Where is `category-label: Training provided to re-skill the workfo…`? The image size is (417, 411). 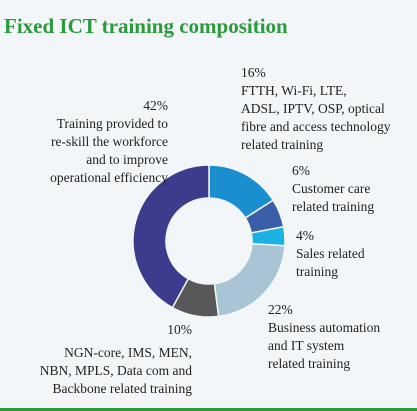
category-label: Training provided to re-skill the workfo… is located at coordinates (109, 150).